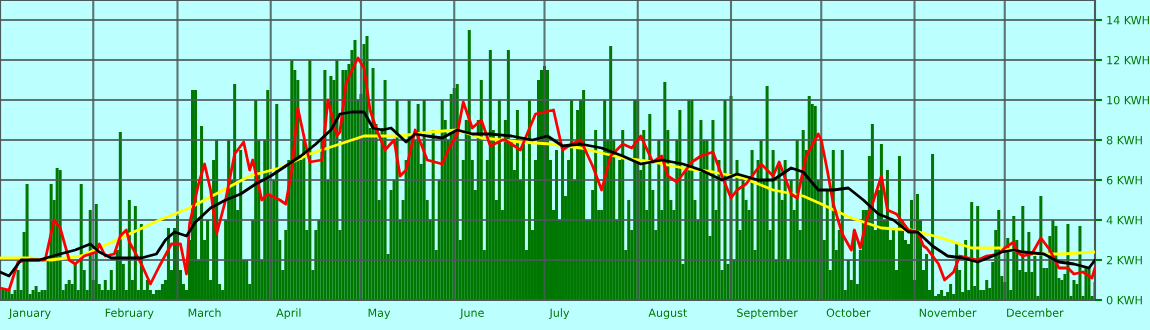  What do you see at coordinates (668, 314) in the screenshot?
I see `x-tick-label: August` at bounding box center [668, 314].